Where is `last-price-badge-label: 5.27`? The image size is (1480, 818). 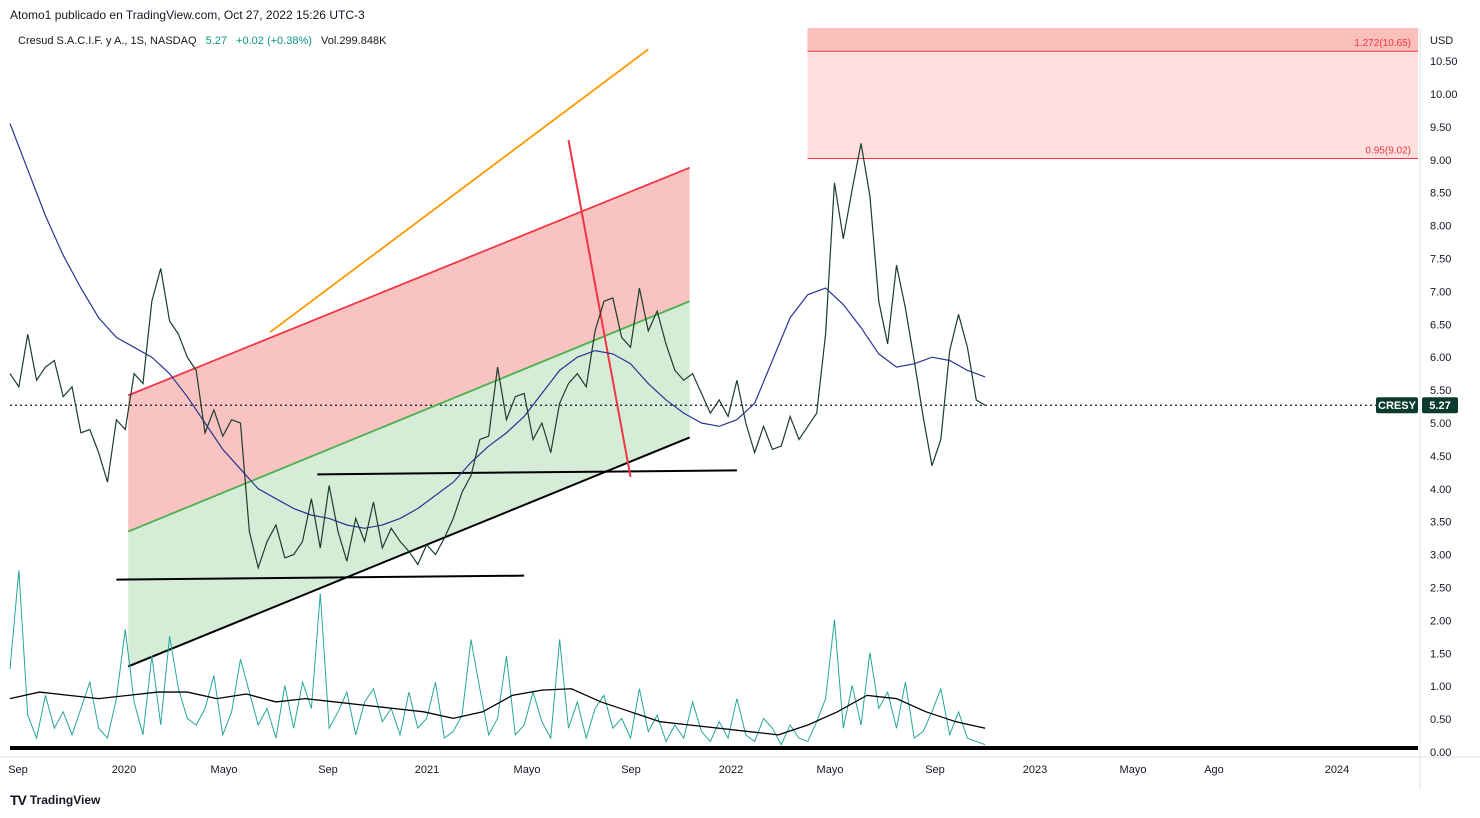
last-price-badge-label: 5.27 is located at coordinates (1439, 406).